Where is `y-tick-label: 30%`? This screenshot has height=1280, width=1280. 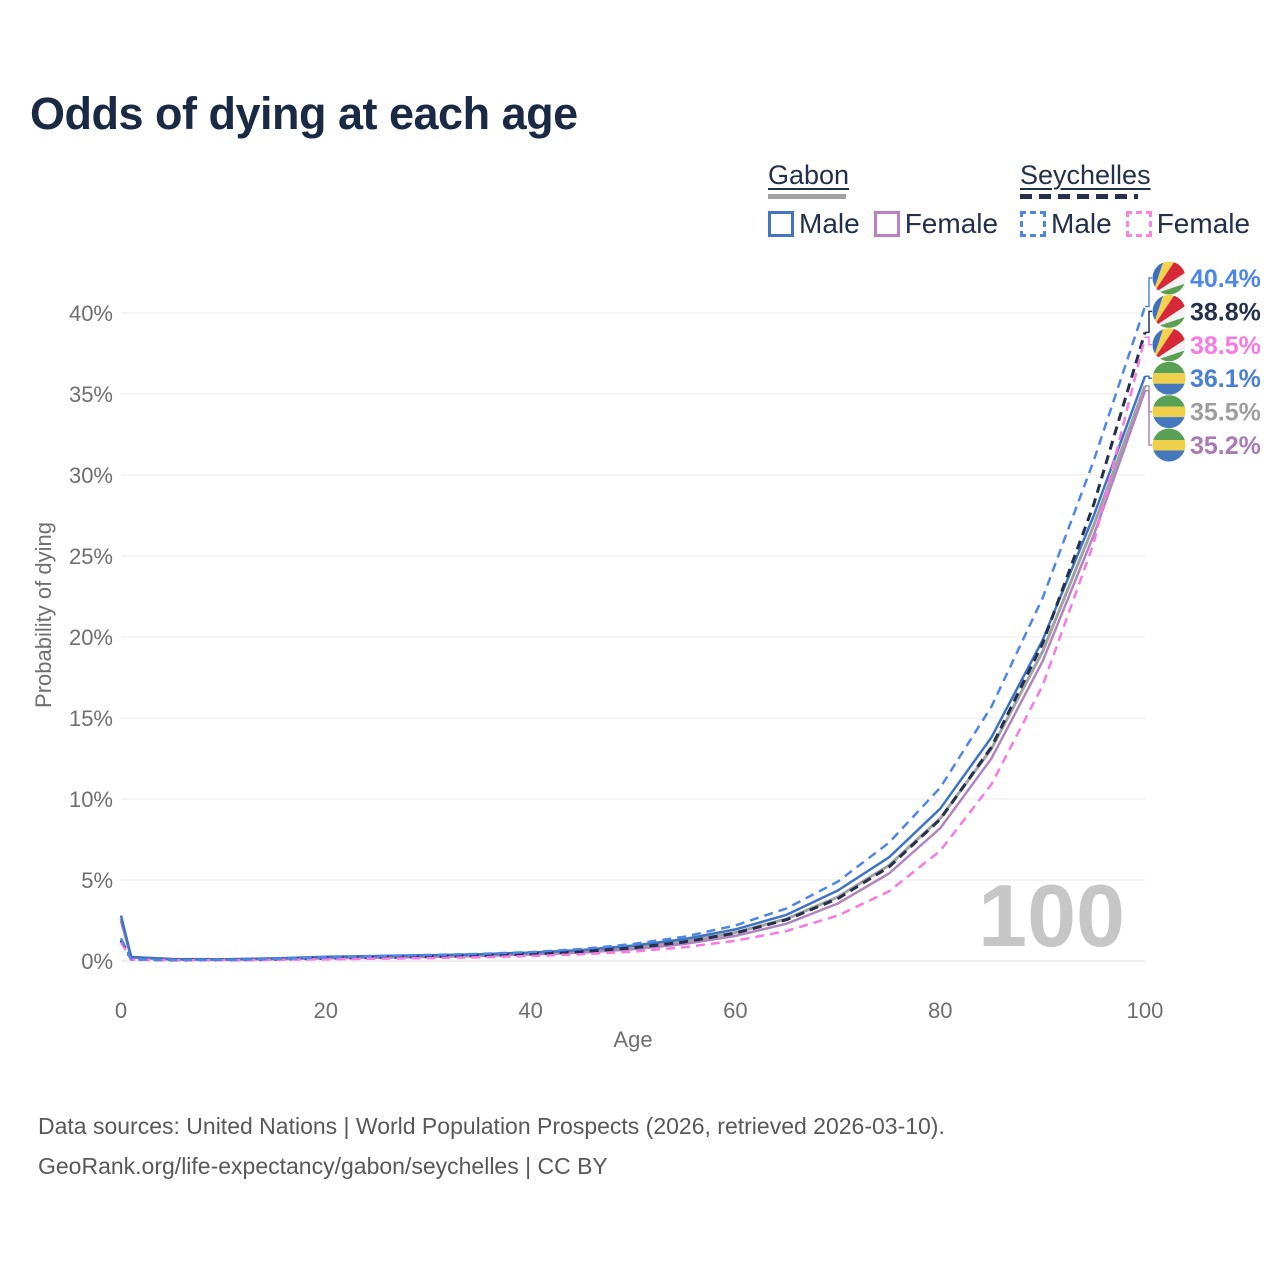 y-tick-label: 30% is located at coordinates (91, 475).